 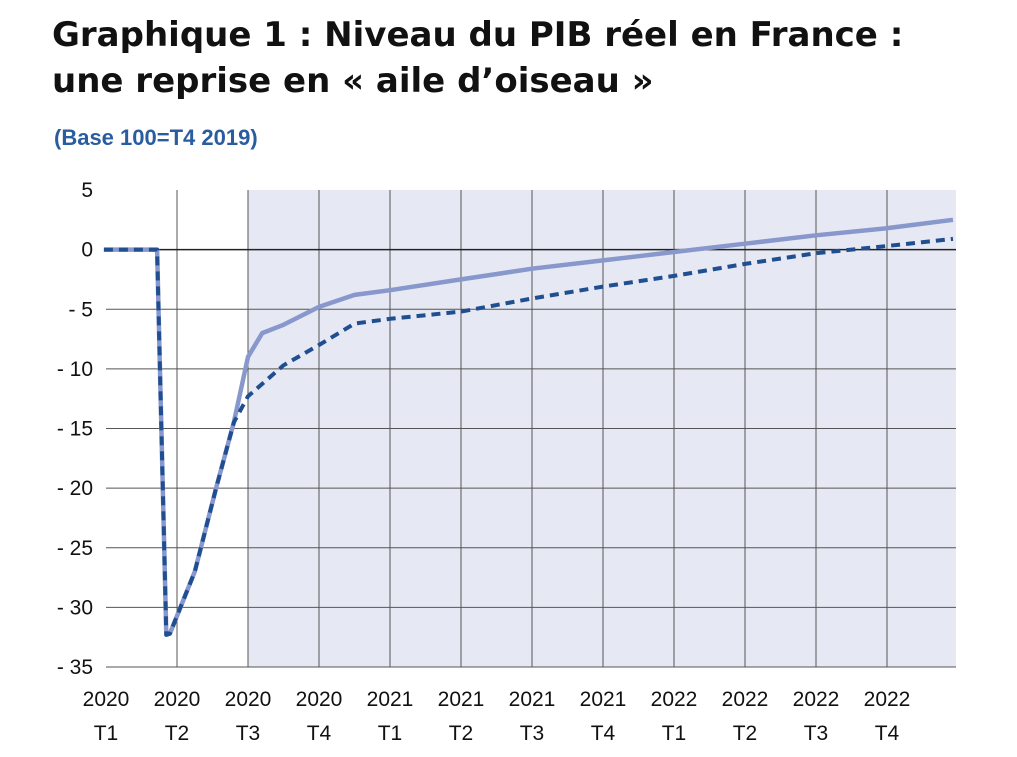 I want to click on y-tick-label: - 10, so click(x=75, y=369).